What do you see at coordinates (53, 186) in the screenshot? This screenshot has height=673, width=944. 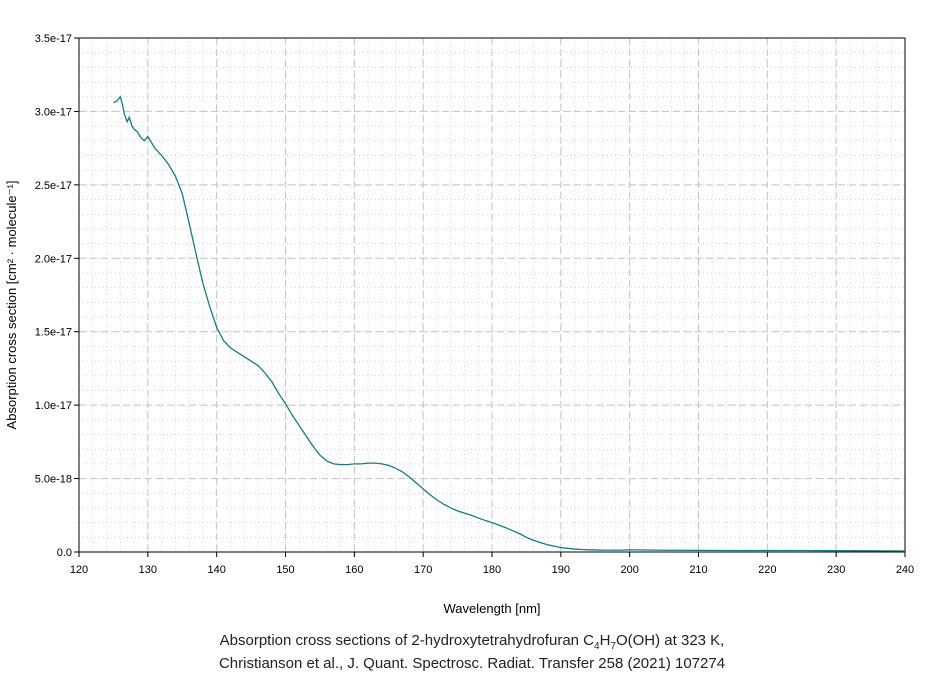 I see `y-tick-label: 2.5e-17` at bounding box center [53, 186].